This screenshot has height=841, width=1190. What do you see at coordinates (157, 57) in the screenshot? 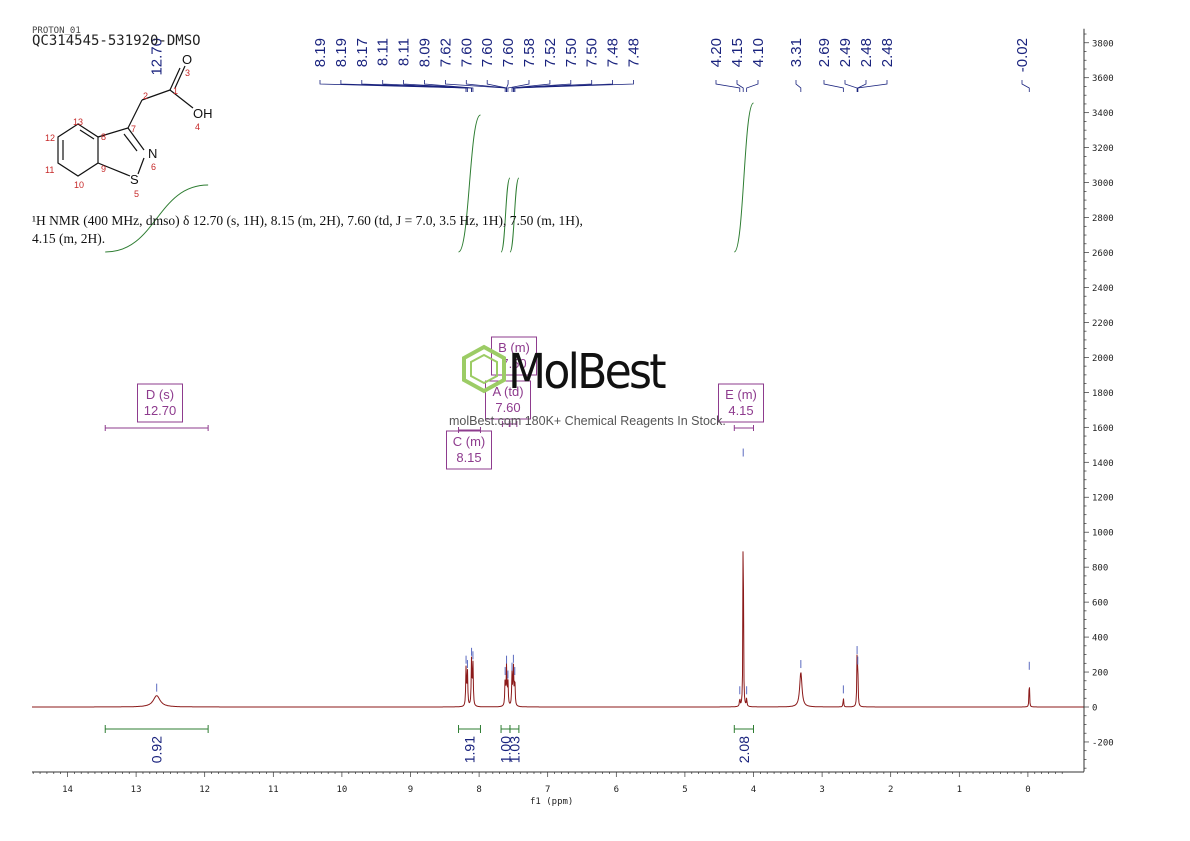
I see `peak-shift-label: 12.70` at bounding box center [157, 57].